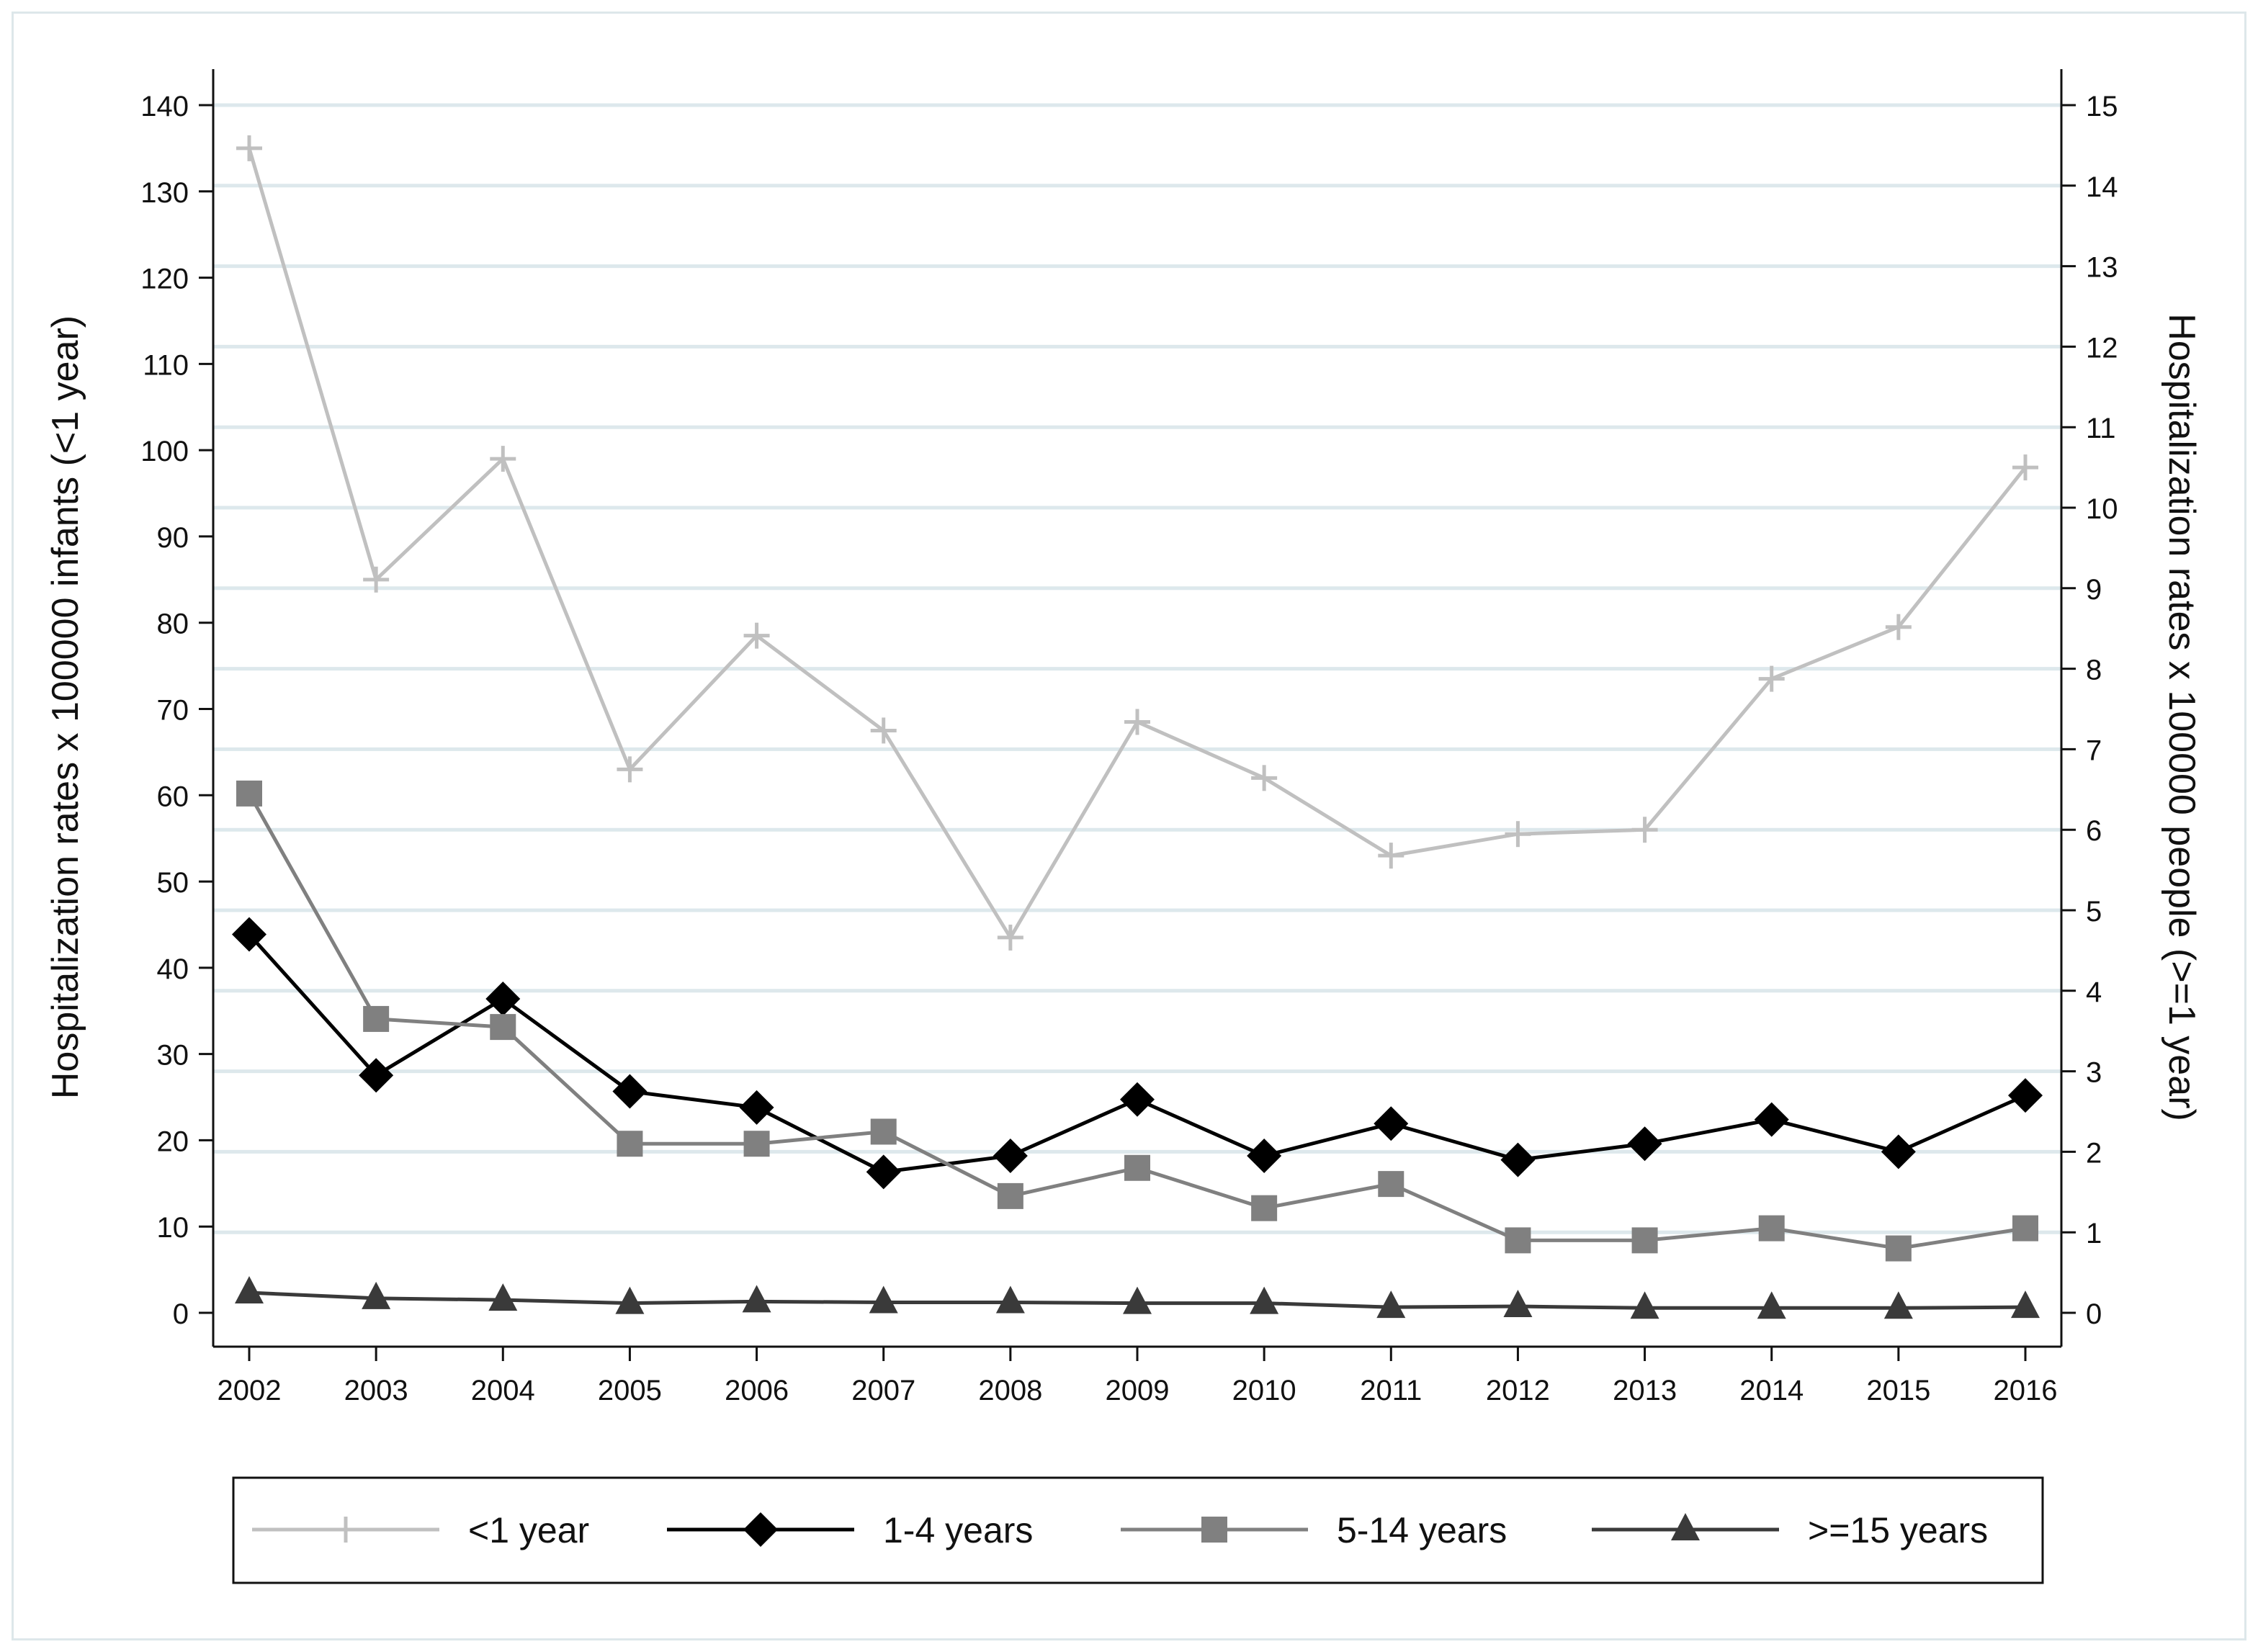 Image resolution: width=2258 pixels, height=1652 pixels. Describe the element at coordinates (1010, 937) in the screenshot. I see `data-point-s1-2008` at that location.